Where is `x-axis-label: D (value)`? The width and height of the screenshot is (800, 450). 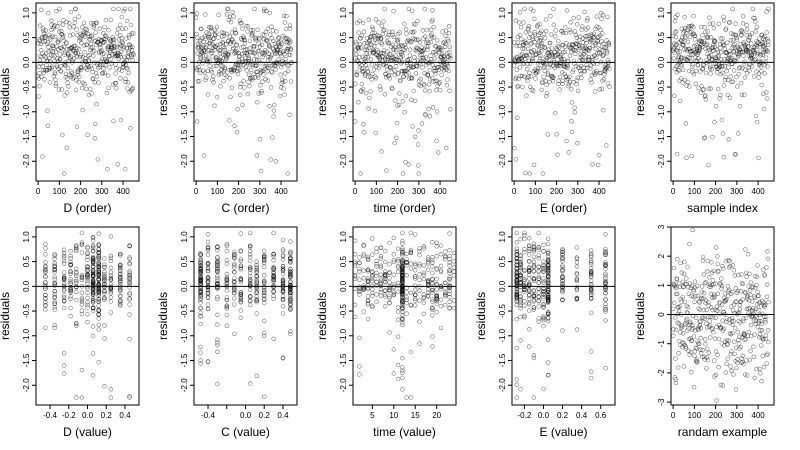
x-axis-label: D (value) is located at coordinates (87, 432).